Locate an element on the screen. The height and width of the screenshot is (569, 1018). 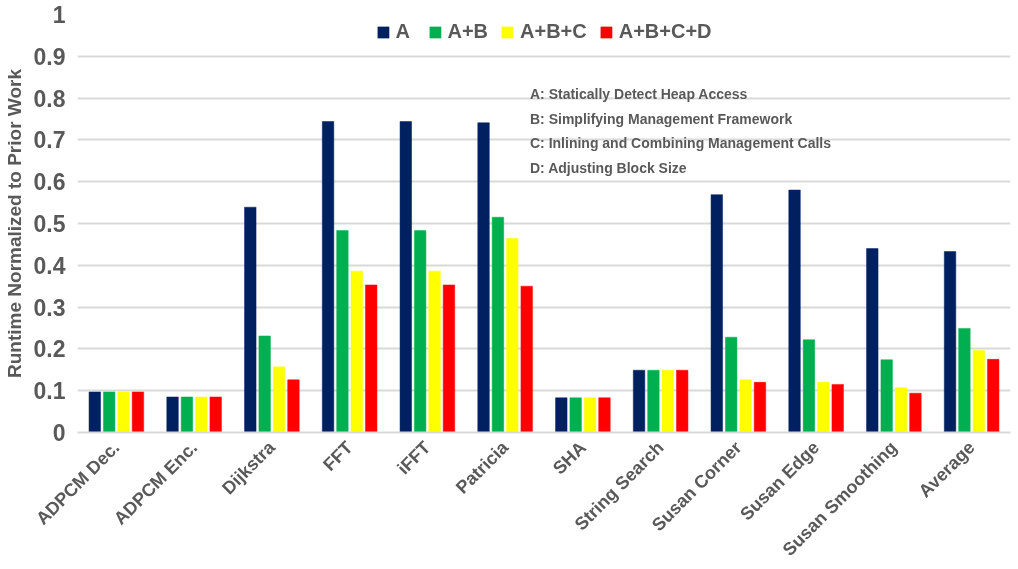
y-tick-label: 0.8 is located at coordinates (49, 98).